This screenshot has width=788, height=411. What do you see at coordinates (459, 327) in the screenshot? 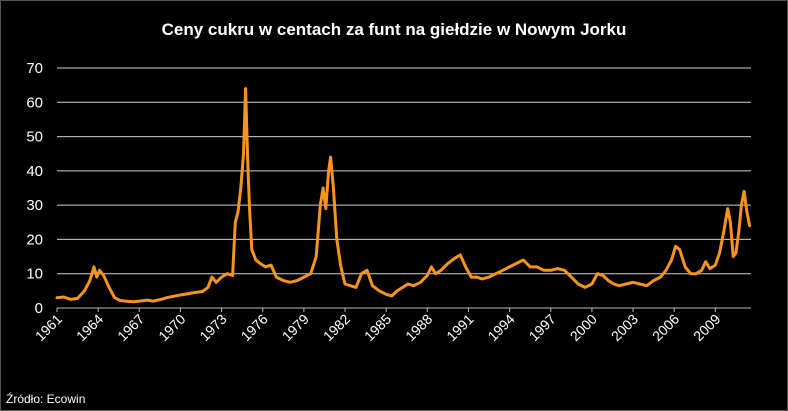
I see `x-tick-label: 1991` at bounding box center [459, 327].